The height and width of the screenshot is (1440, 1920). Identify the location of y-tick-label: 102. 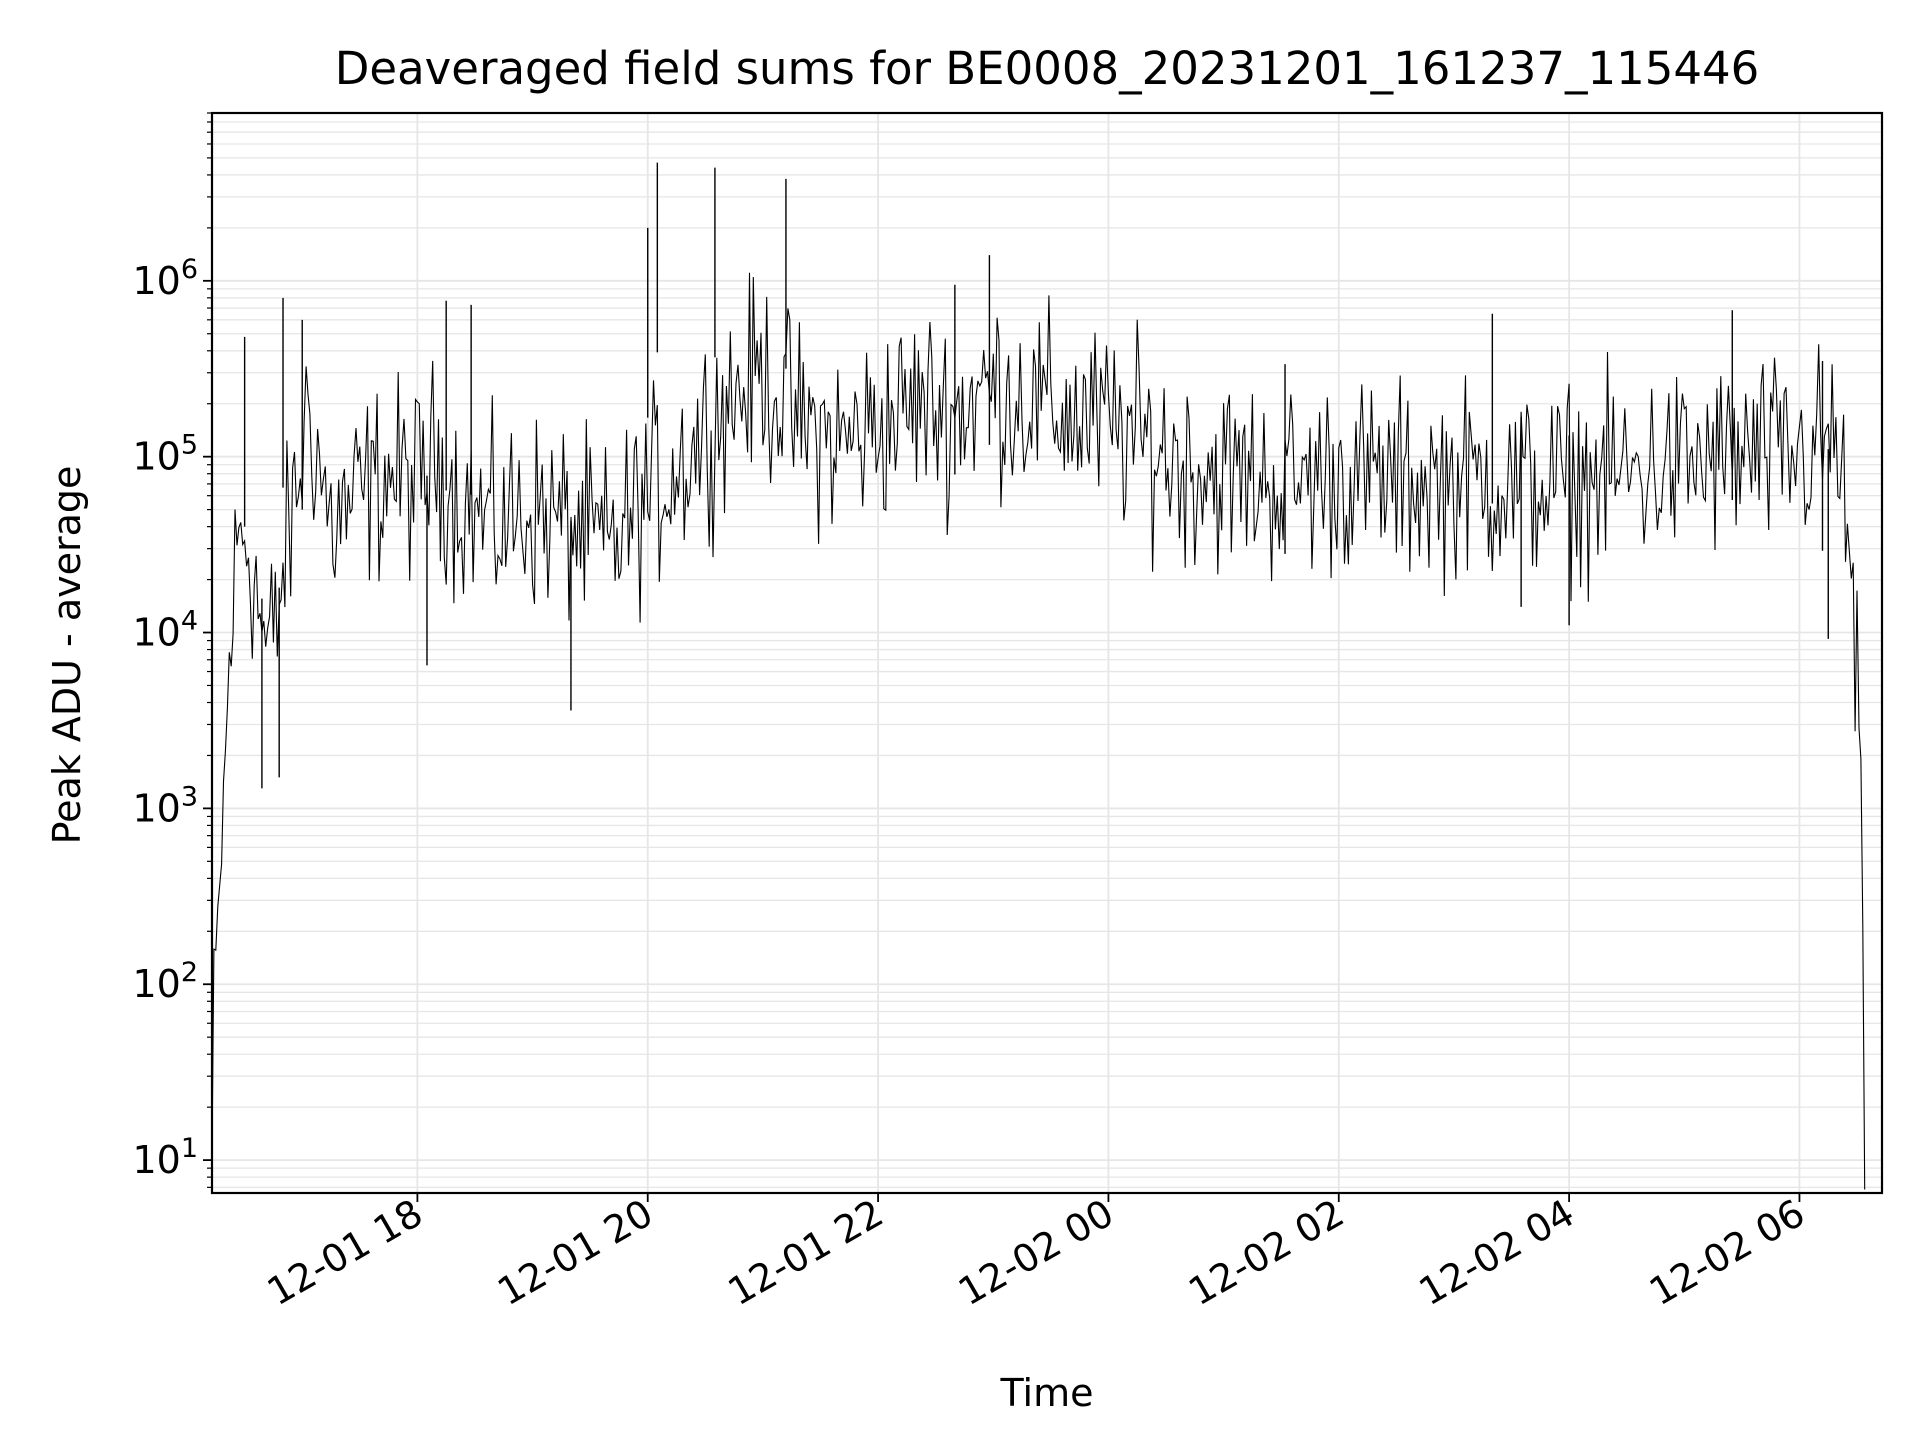
(165, 981).